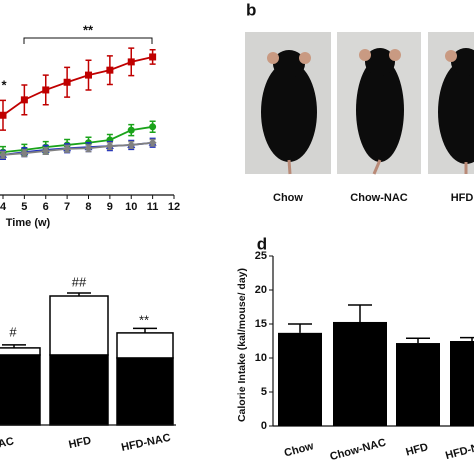  I want to click on x-tick-label: 7, so click(67, 207).